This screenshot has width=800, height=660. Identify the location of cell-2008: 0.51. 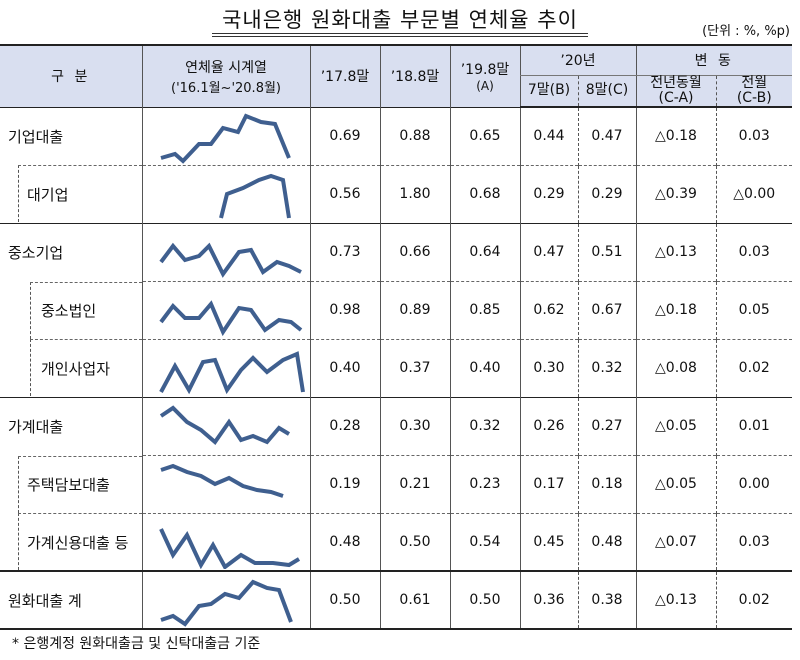
(606, 251).